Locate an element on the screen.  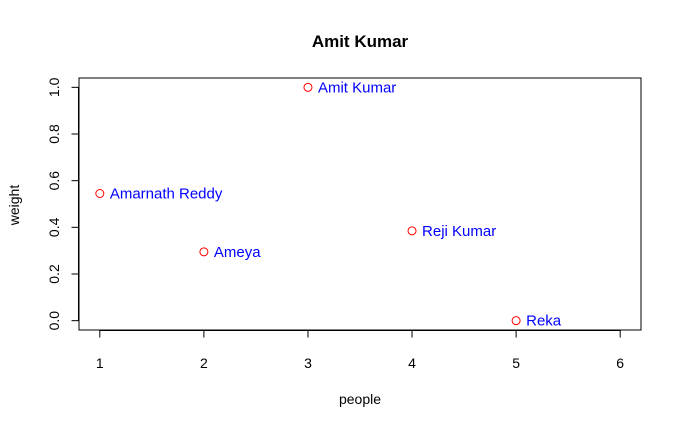
chart-title: Amit Kumar is located at coordinates (360, 41).